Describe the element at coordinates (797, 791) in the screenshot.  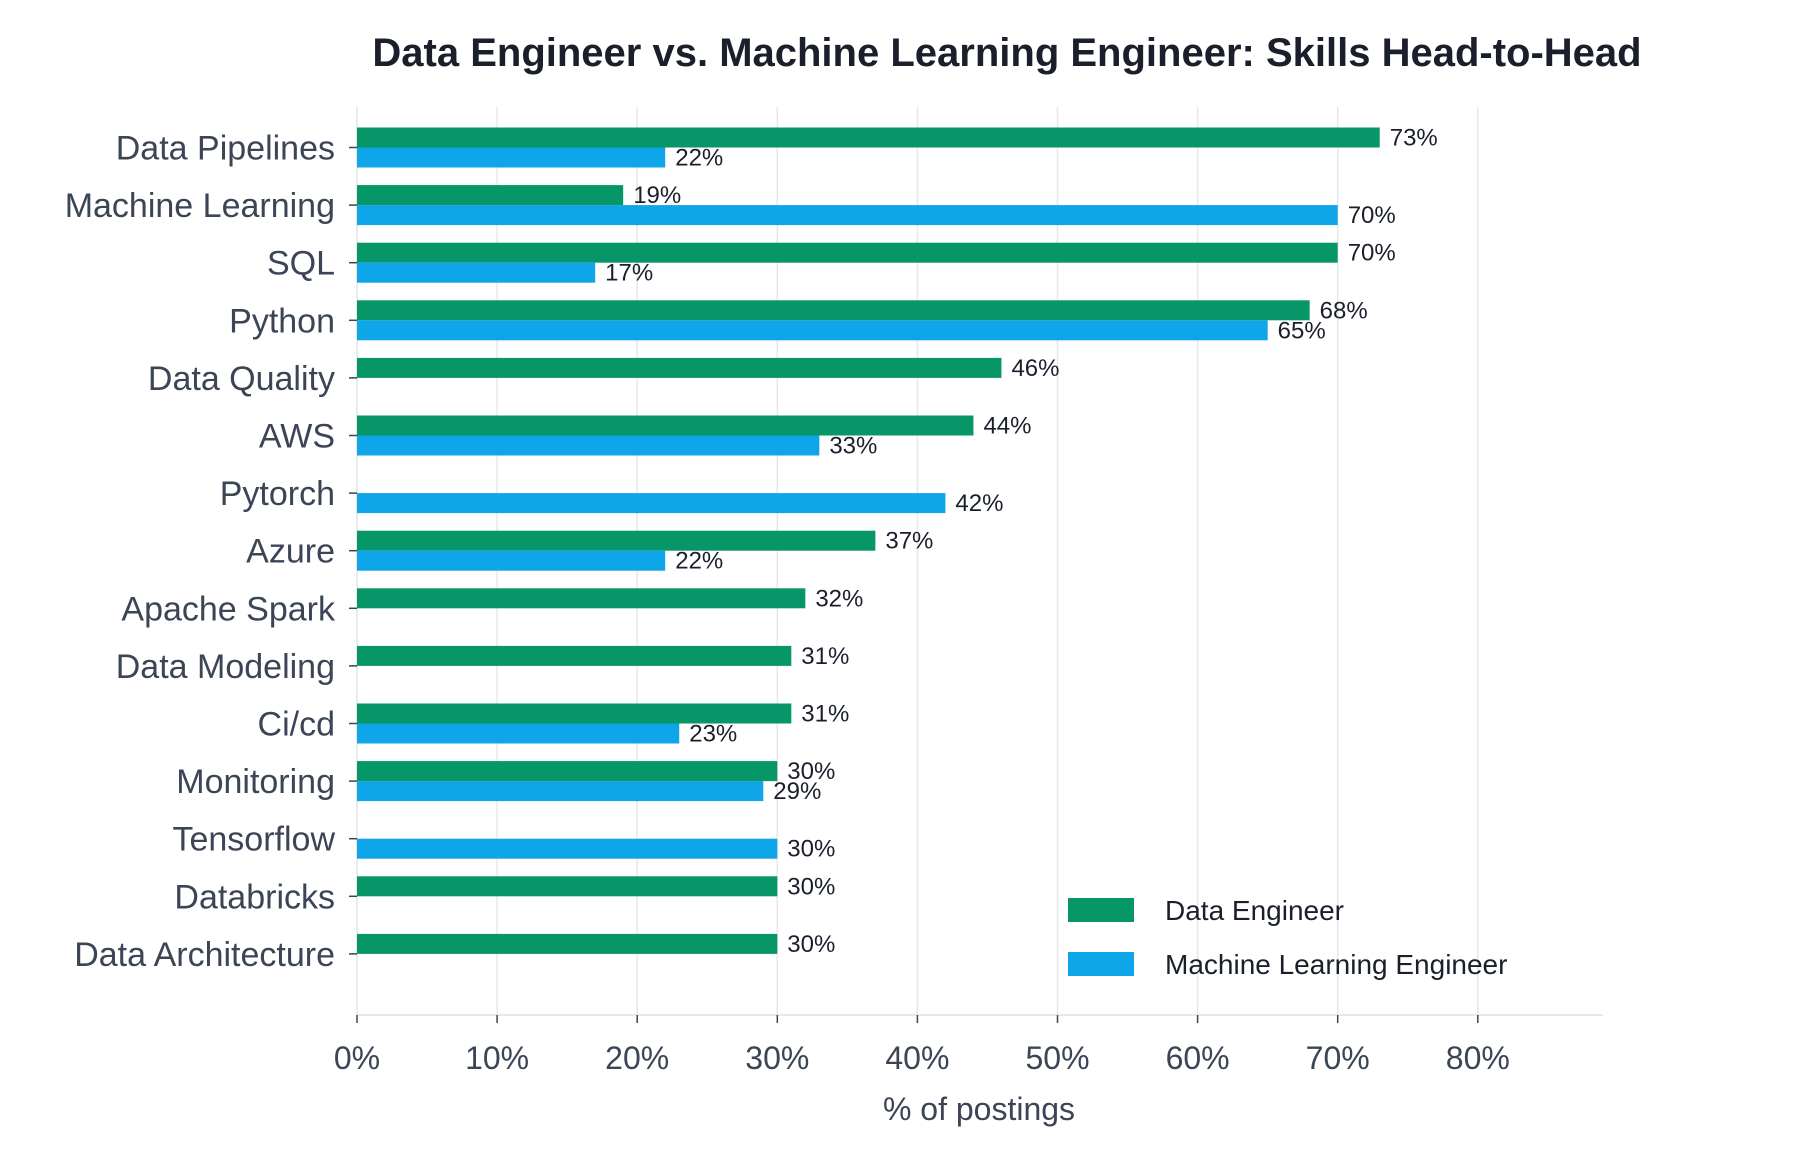
I see `data-label: 29%` at that location.